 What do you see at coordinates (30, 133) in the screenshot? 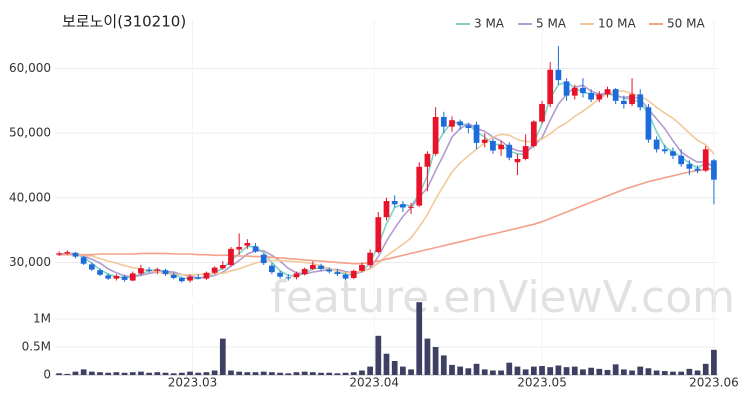
I see `y-tick-label: 50,000` at bounding box center [30, 133].